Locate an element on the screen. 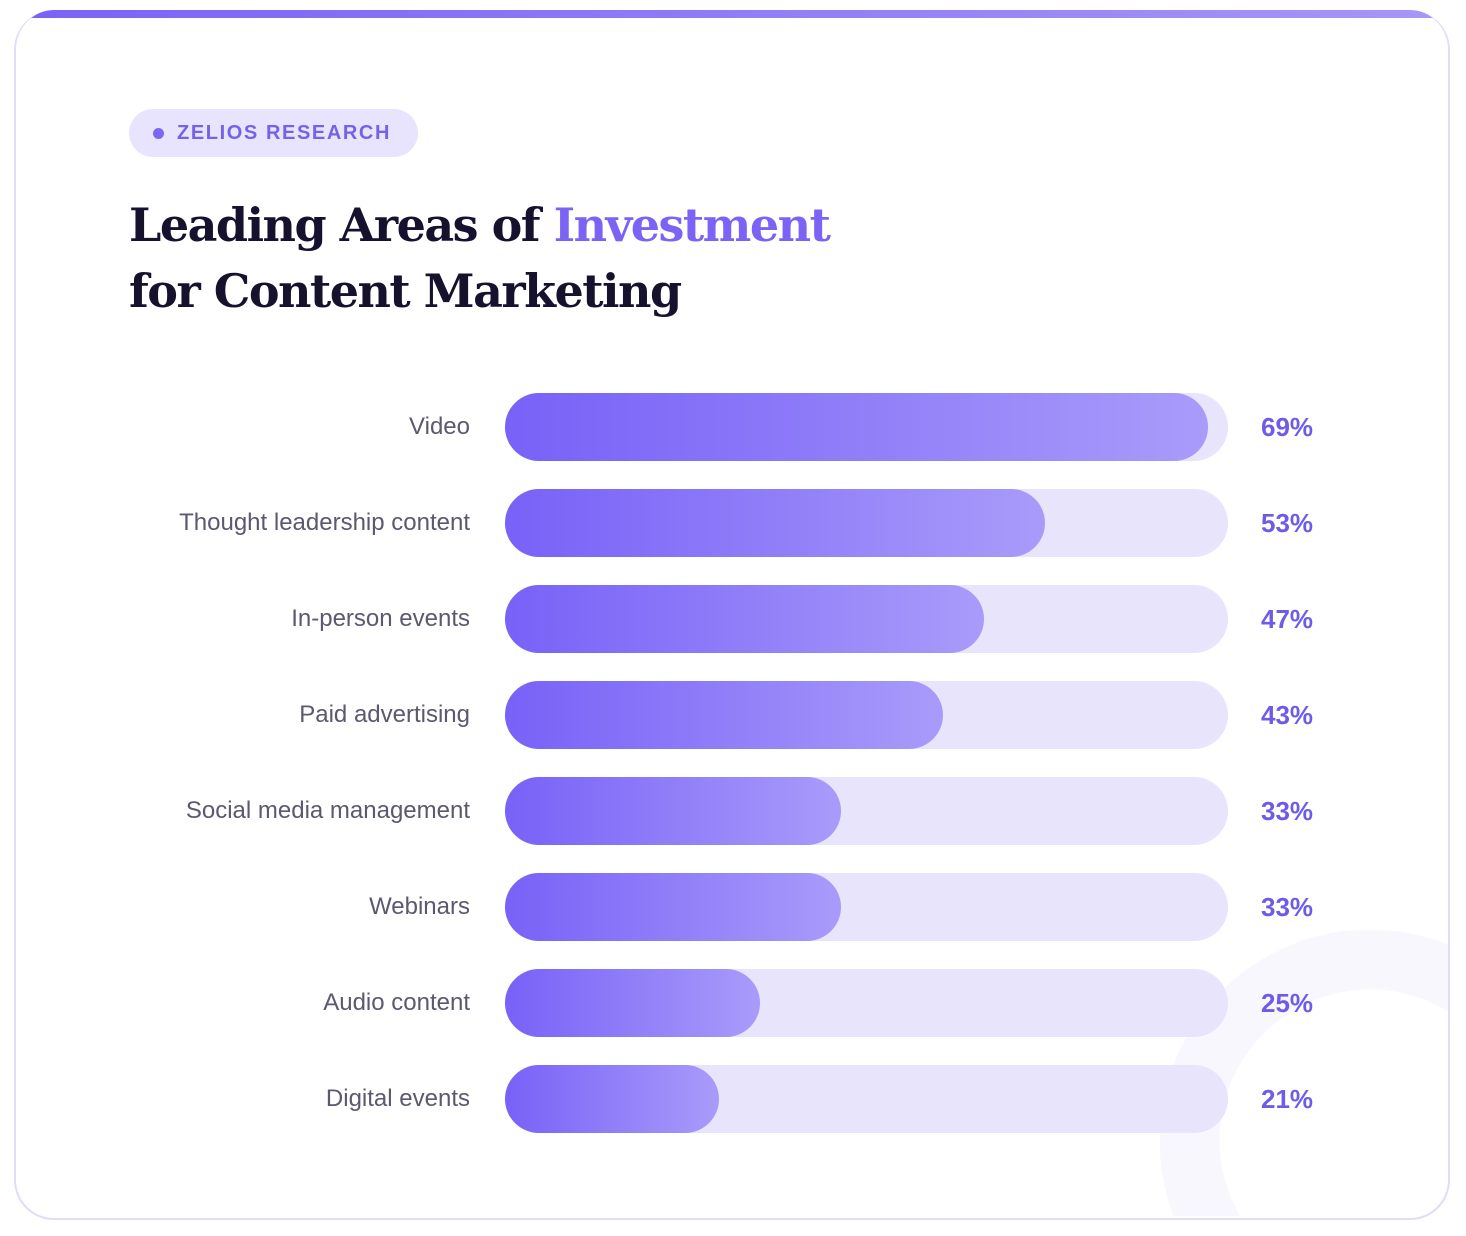 The image size is (1466, 1236). bar-row: Social media management 33% is located at coordinates (726, 811).